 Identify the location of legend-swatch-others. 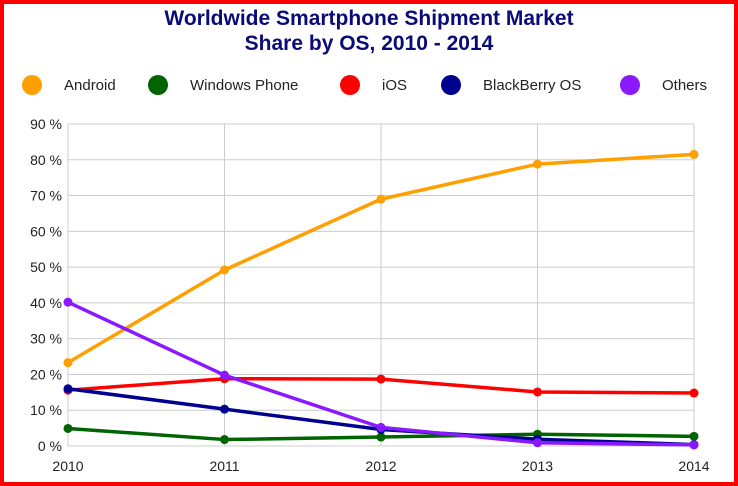
(630, 85).